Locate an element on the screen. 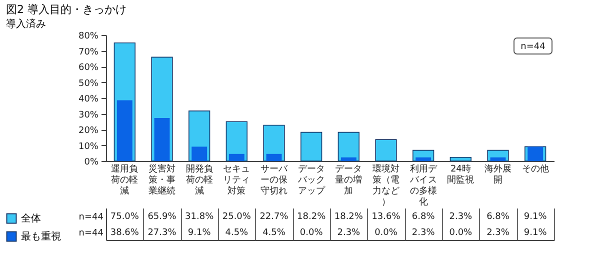  y-tick-label: 80% is located at coordinates (88, 37).